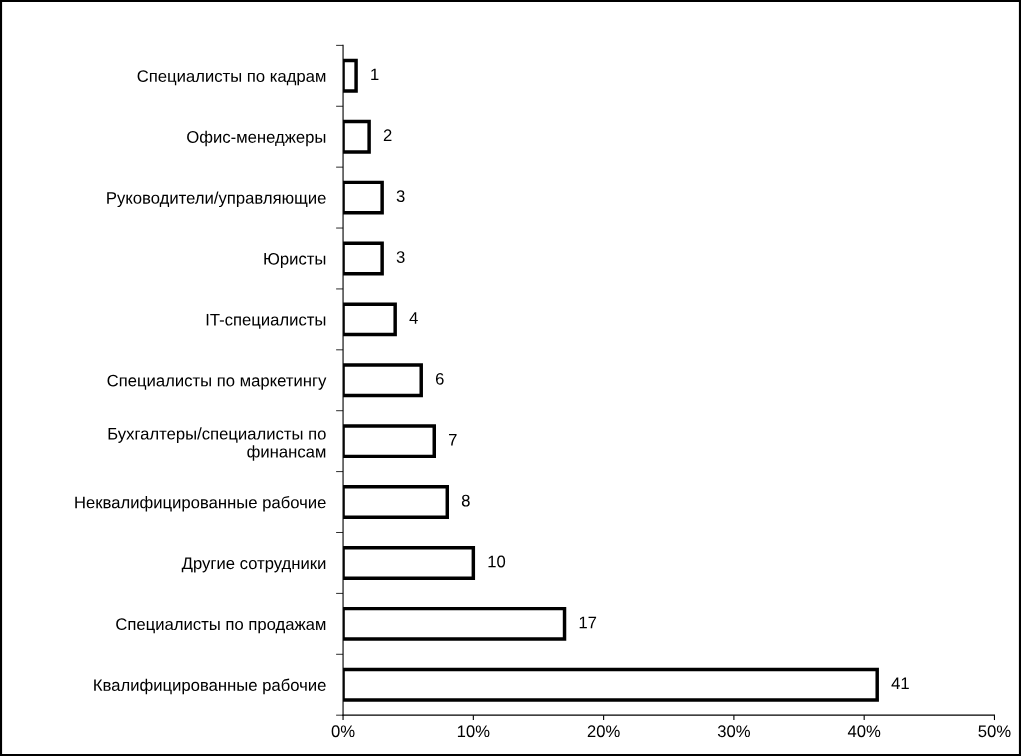 The height and width of the screenshot is (756, 1021). I want to click on data-label: 41, so click(900, 683).